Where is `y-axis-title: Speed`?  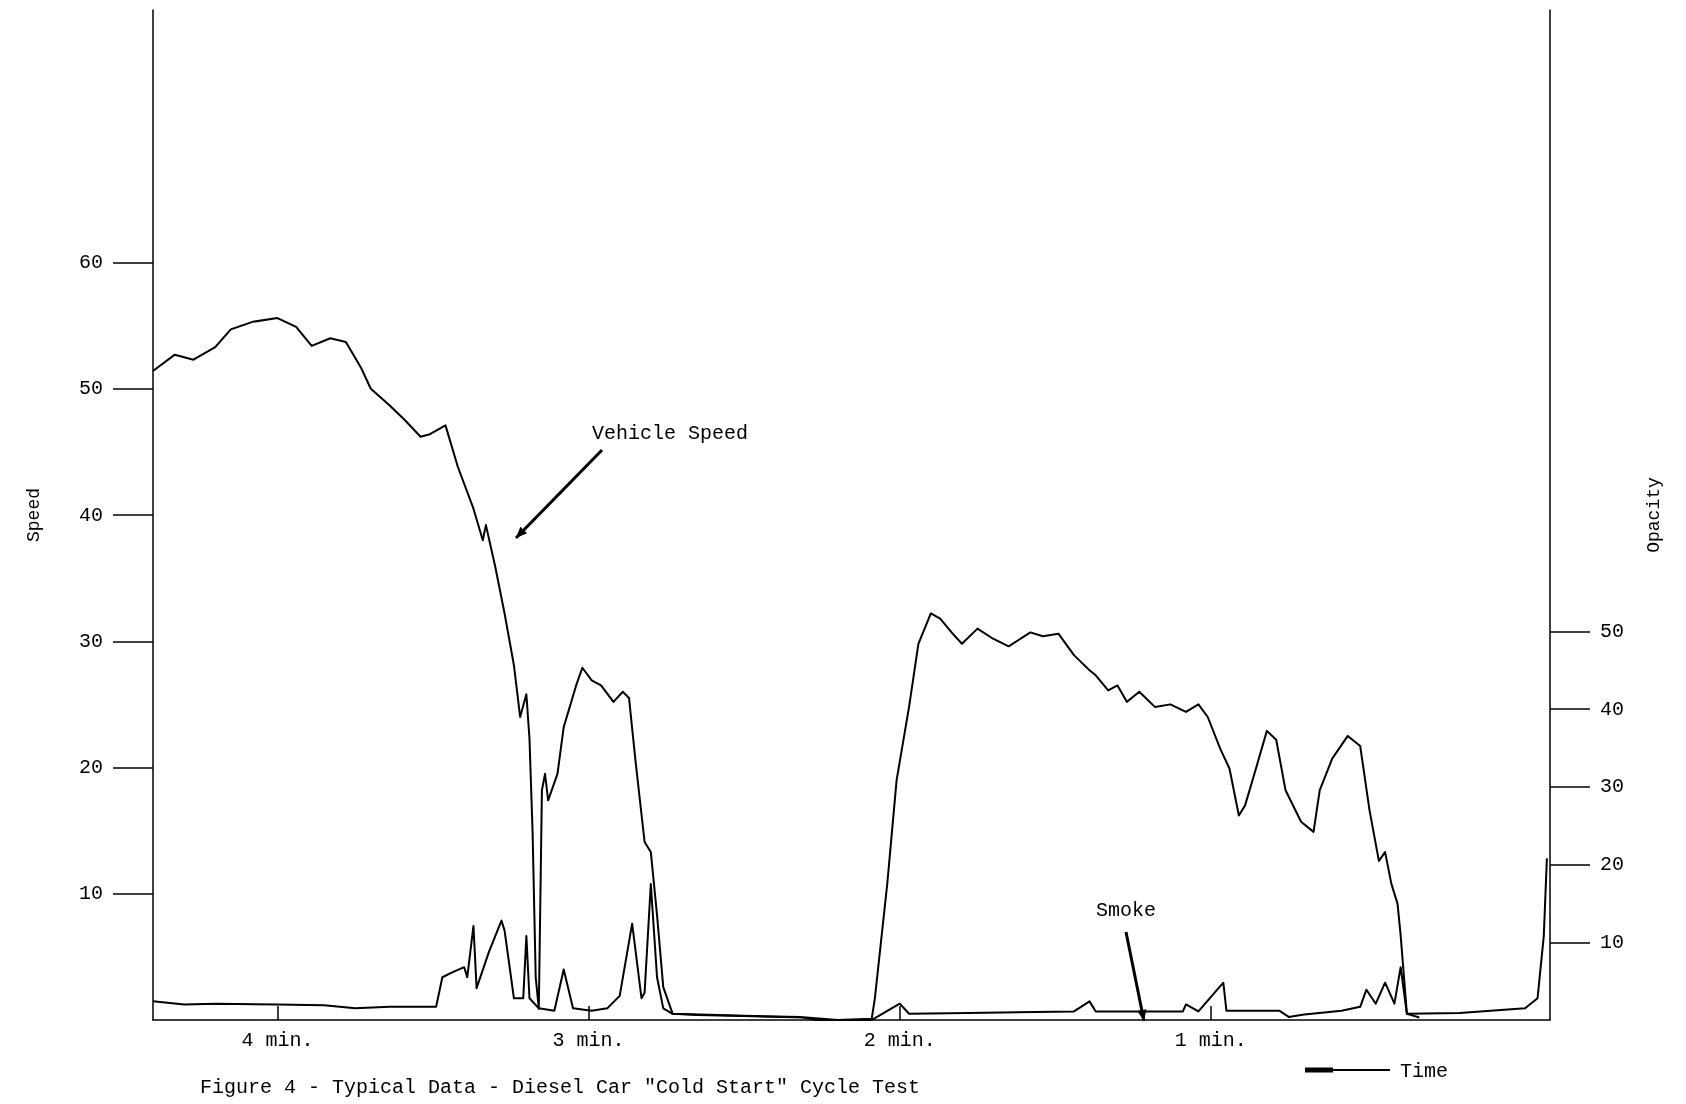
y-axis-title: Speed is located at coordinates (34, 515).